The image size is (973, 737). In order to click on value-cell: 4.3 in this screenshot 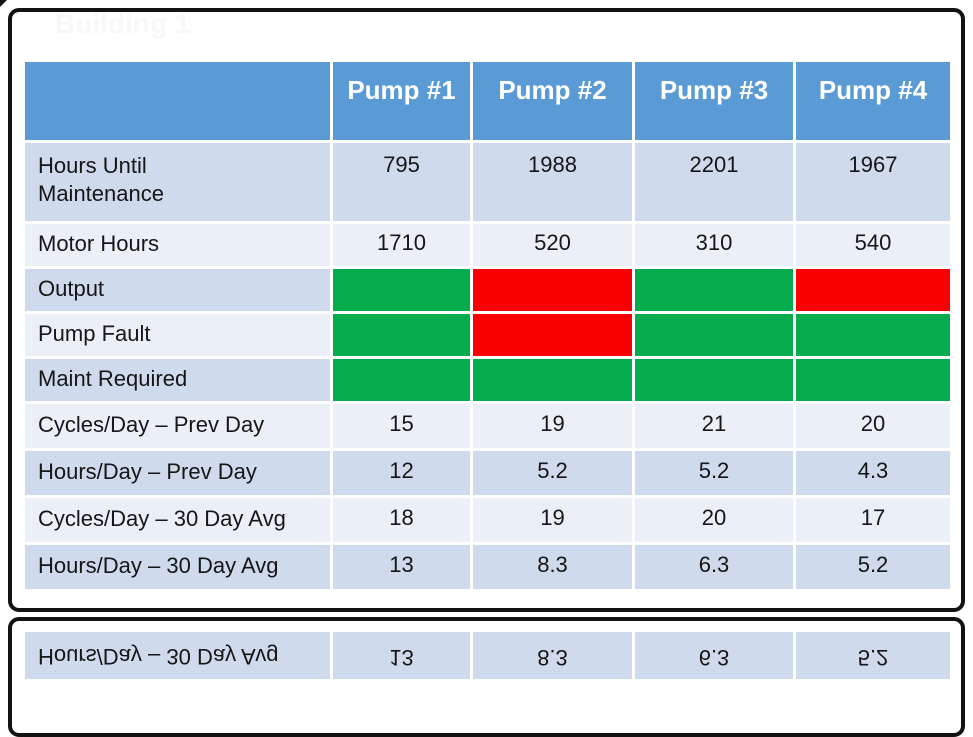, I will do `click(873, 473)`.